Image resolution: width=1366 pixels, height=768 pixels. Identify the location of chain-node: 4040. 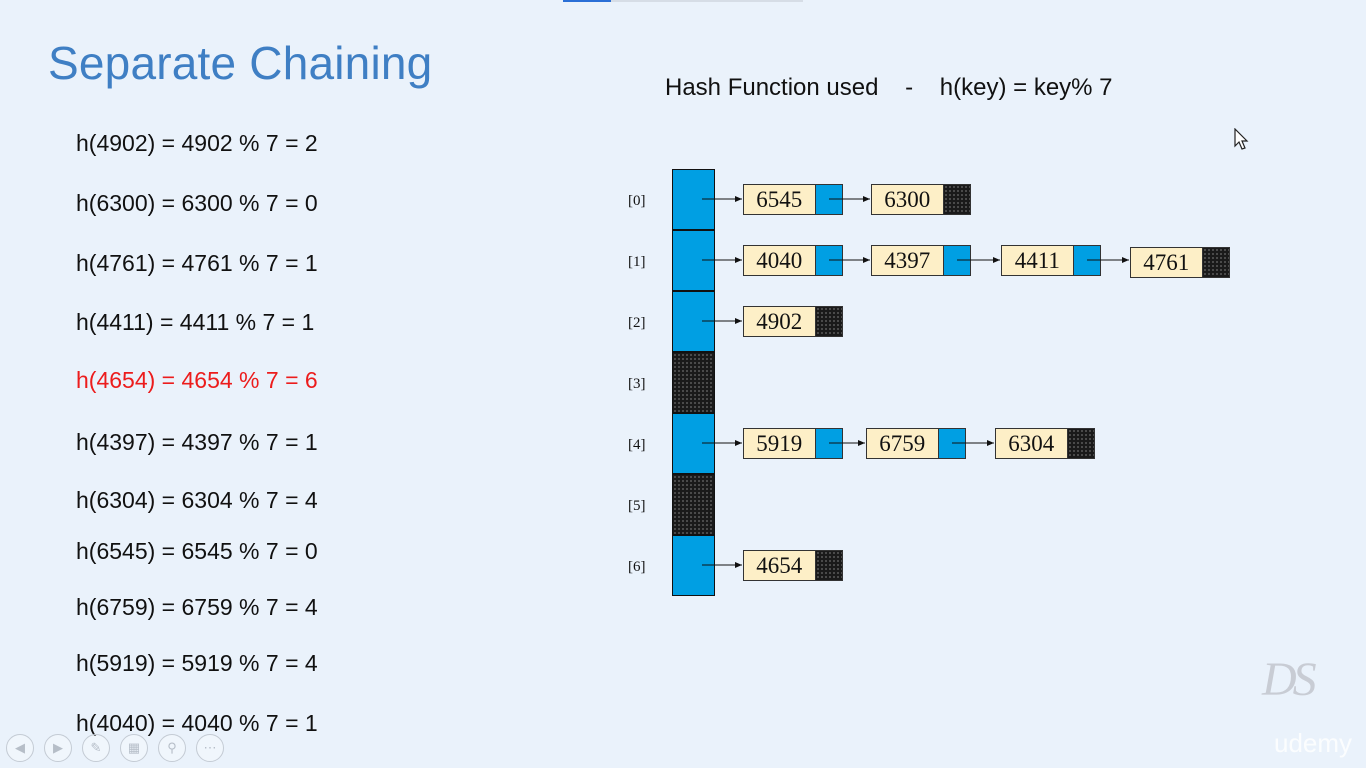
(793, 260).